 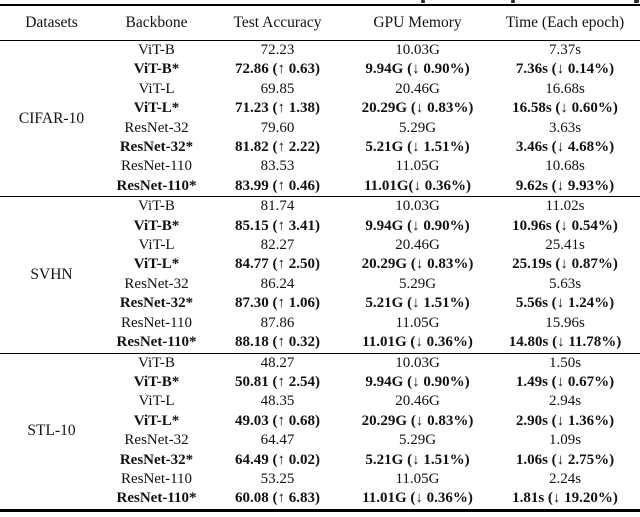 What do you see at coordinates (320, 89) in the screenshot?
I see `table-row: ViT-L 69.85 20.46G 16.68s` at bounding box center [320, 89].